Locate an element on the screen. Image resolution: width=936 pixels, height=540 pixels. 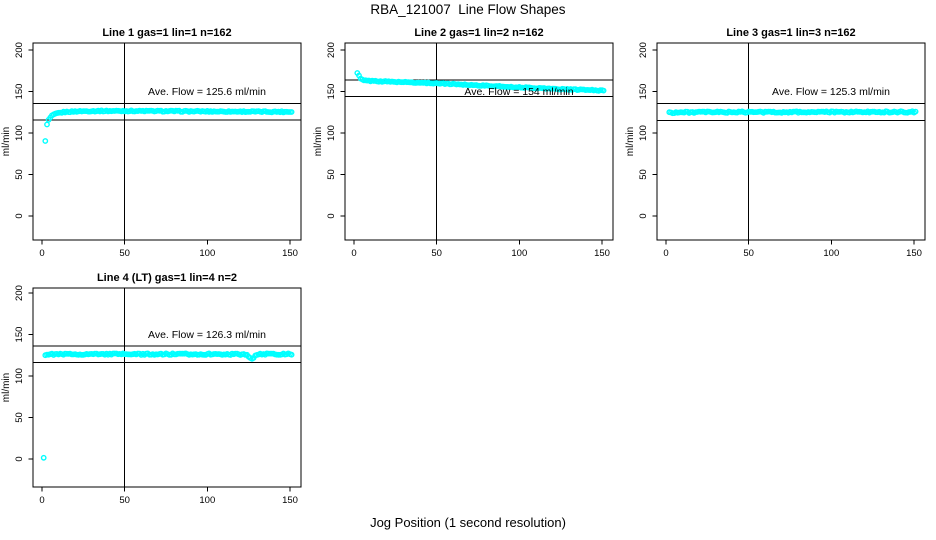
subplot-title: Line 1 gas=1 lin=1 n=162 is located at coordinates (166, 33).